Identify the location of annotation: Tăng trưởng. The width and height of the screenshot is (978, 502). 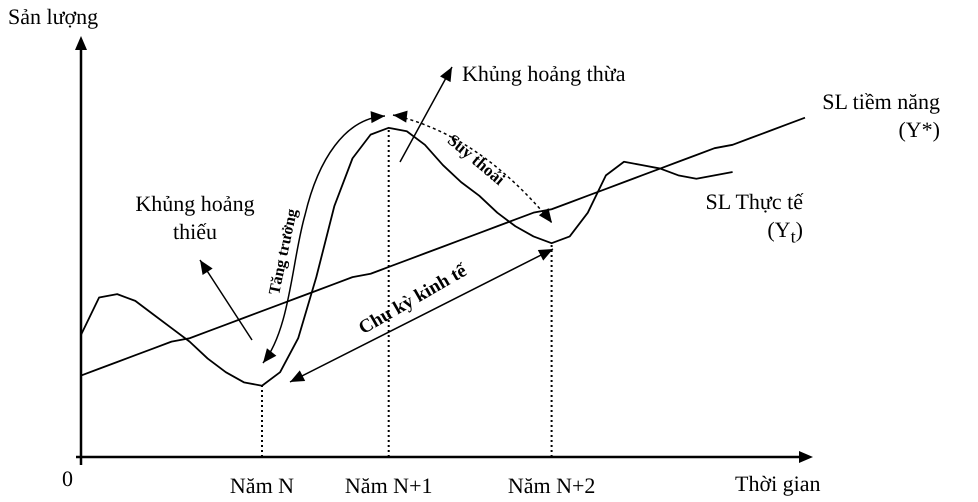
(284, 252).